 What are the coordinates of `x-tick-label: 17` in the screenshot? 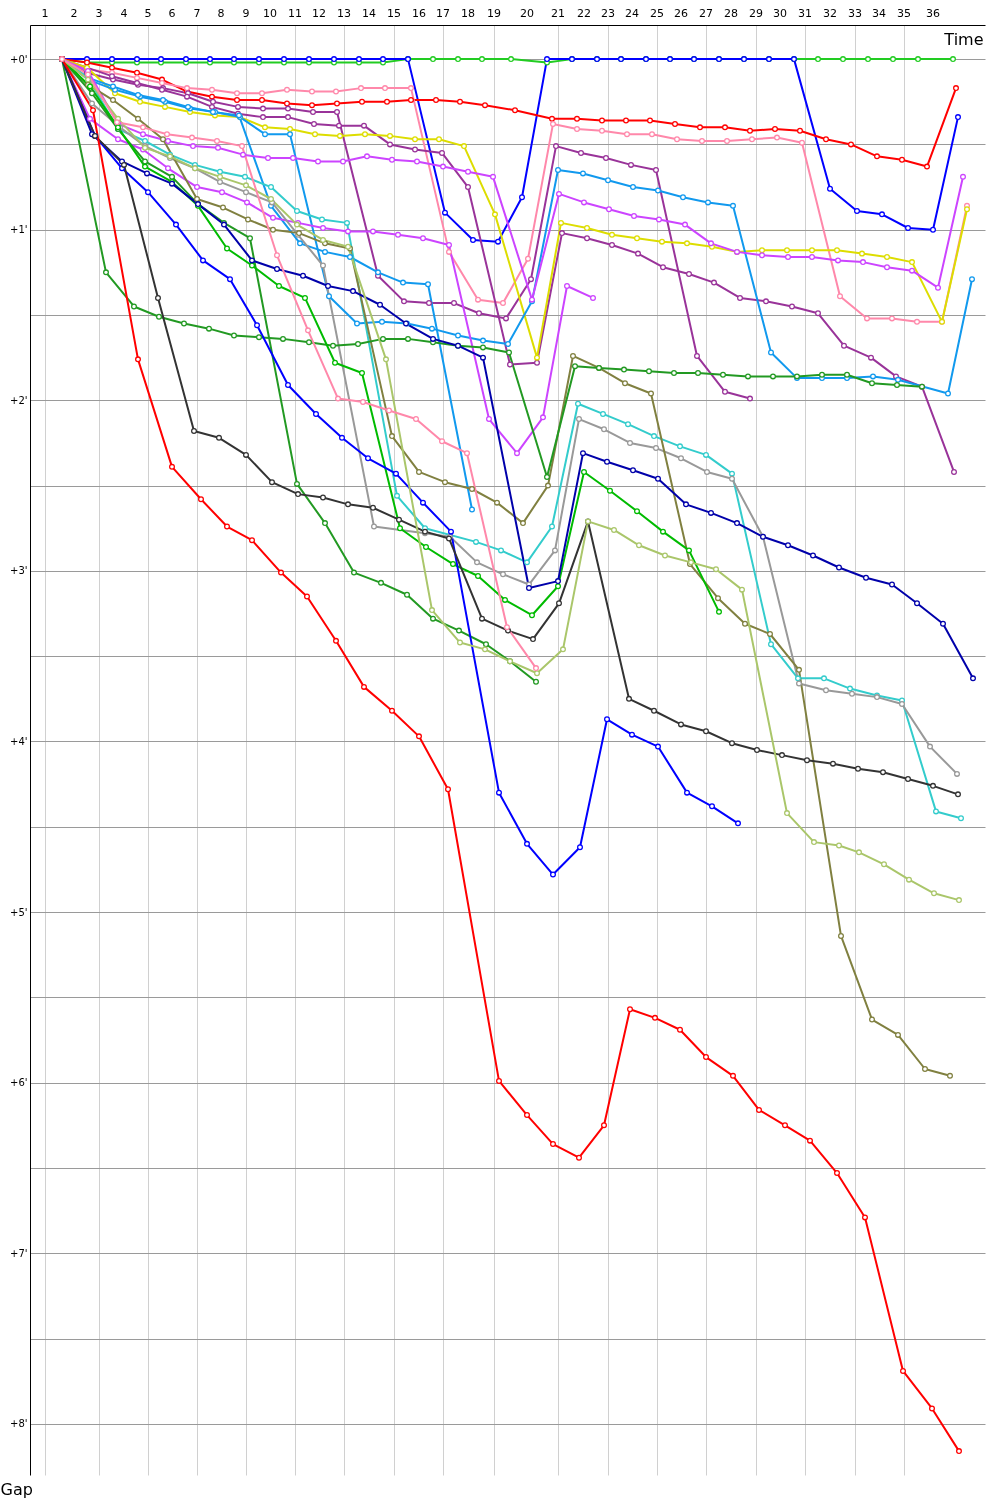 It's located at (443, 13).